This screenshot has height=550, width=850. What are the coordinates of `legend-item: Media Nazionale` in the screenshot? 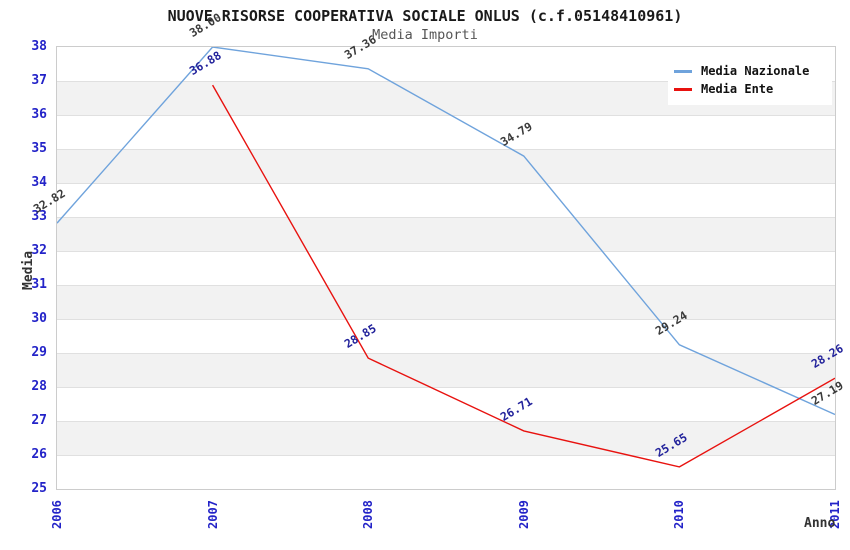 It's located at (750, 71).